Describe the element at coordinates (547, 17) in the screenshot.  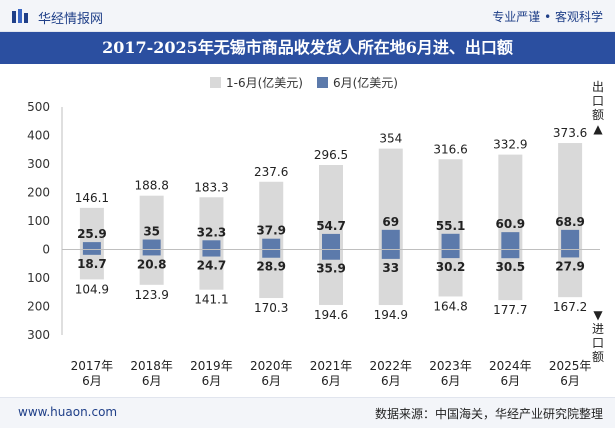
I see `slogan: 专业严谨 • 客观科学` at that location.